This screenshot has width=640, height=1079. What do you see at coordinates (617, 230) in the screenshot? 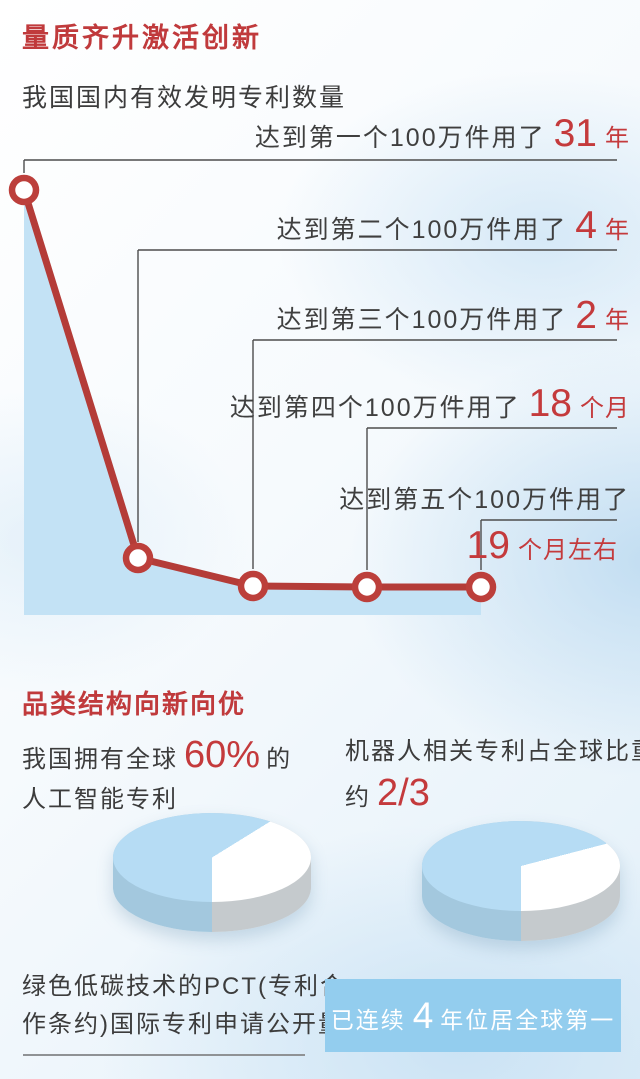
I see `annotation-2-unit: 年` at bounding box center [617, 230].